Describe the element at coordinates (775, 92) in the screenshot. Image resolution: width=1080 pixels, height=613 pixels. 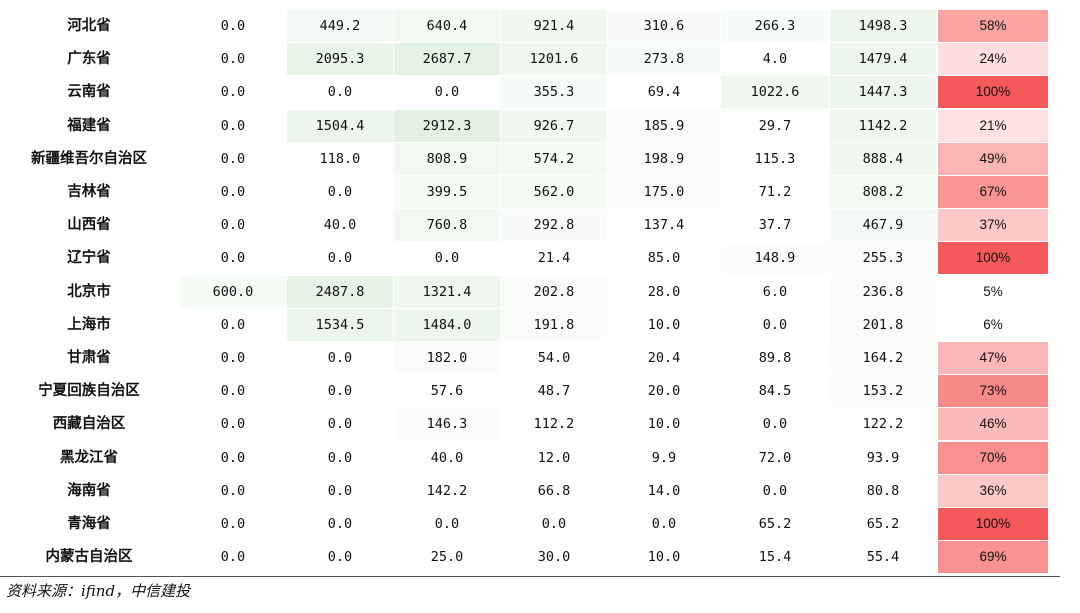
I see `value-cell: 1022.6` at that location.